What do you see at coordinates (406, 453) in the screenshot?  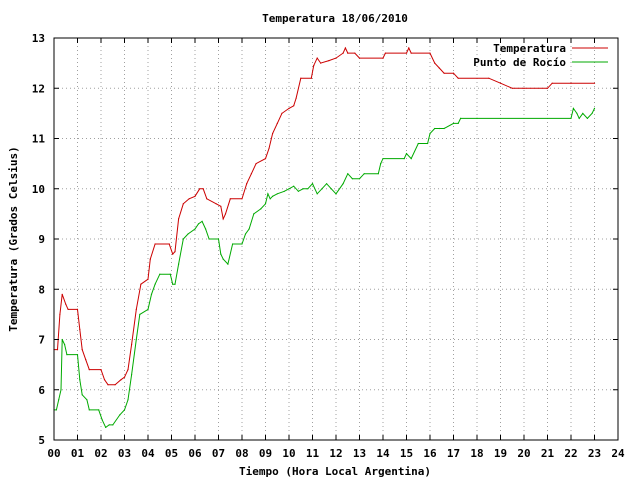 I see `x-tick-label: 15` at bounding box center [406, 453].